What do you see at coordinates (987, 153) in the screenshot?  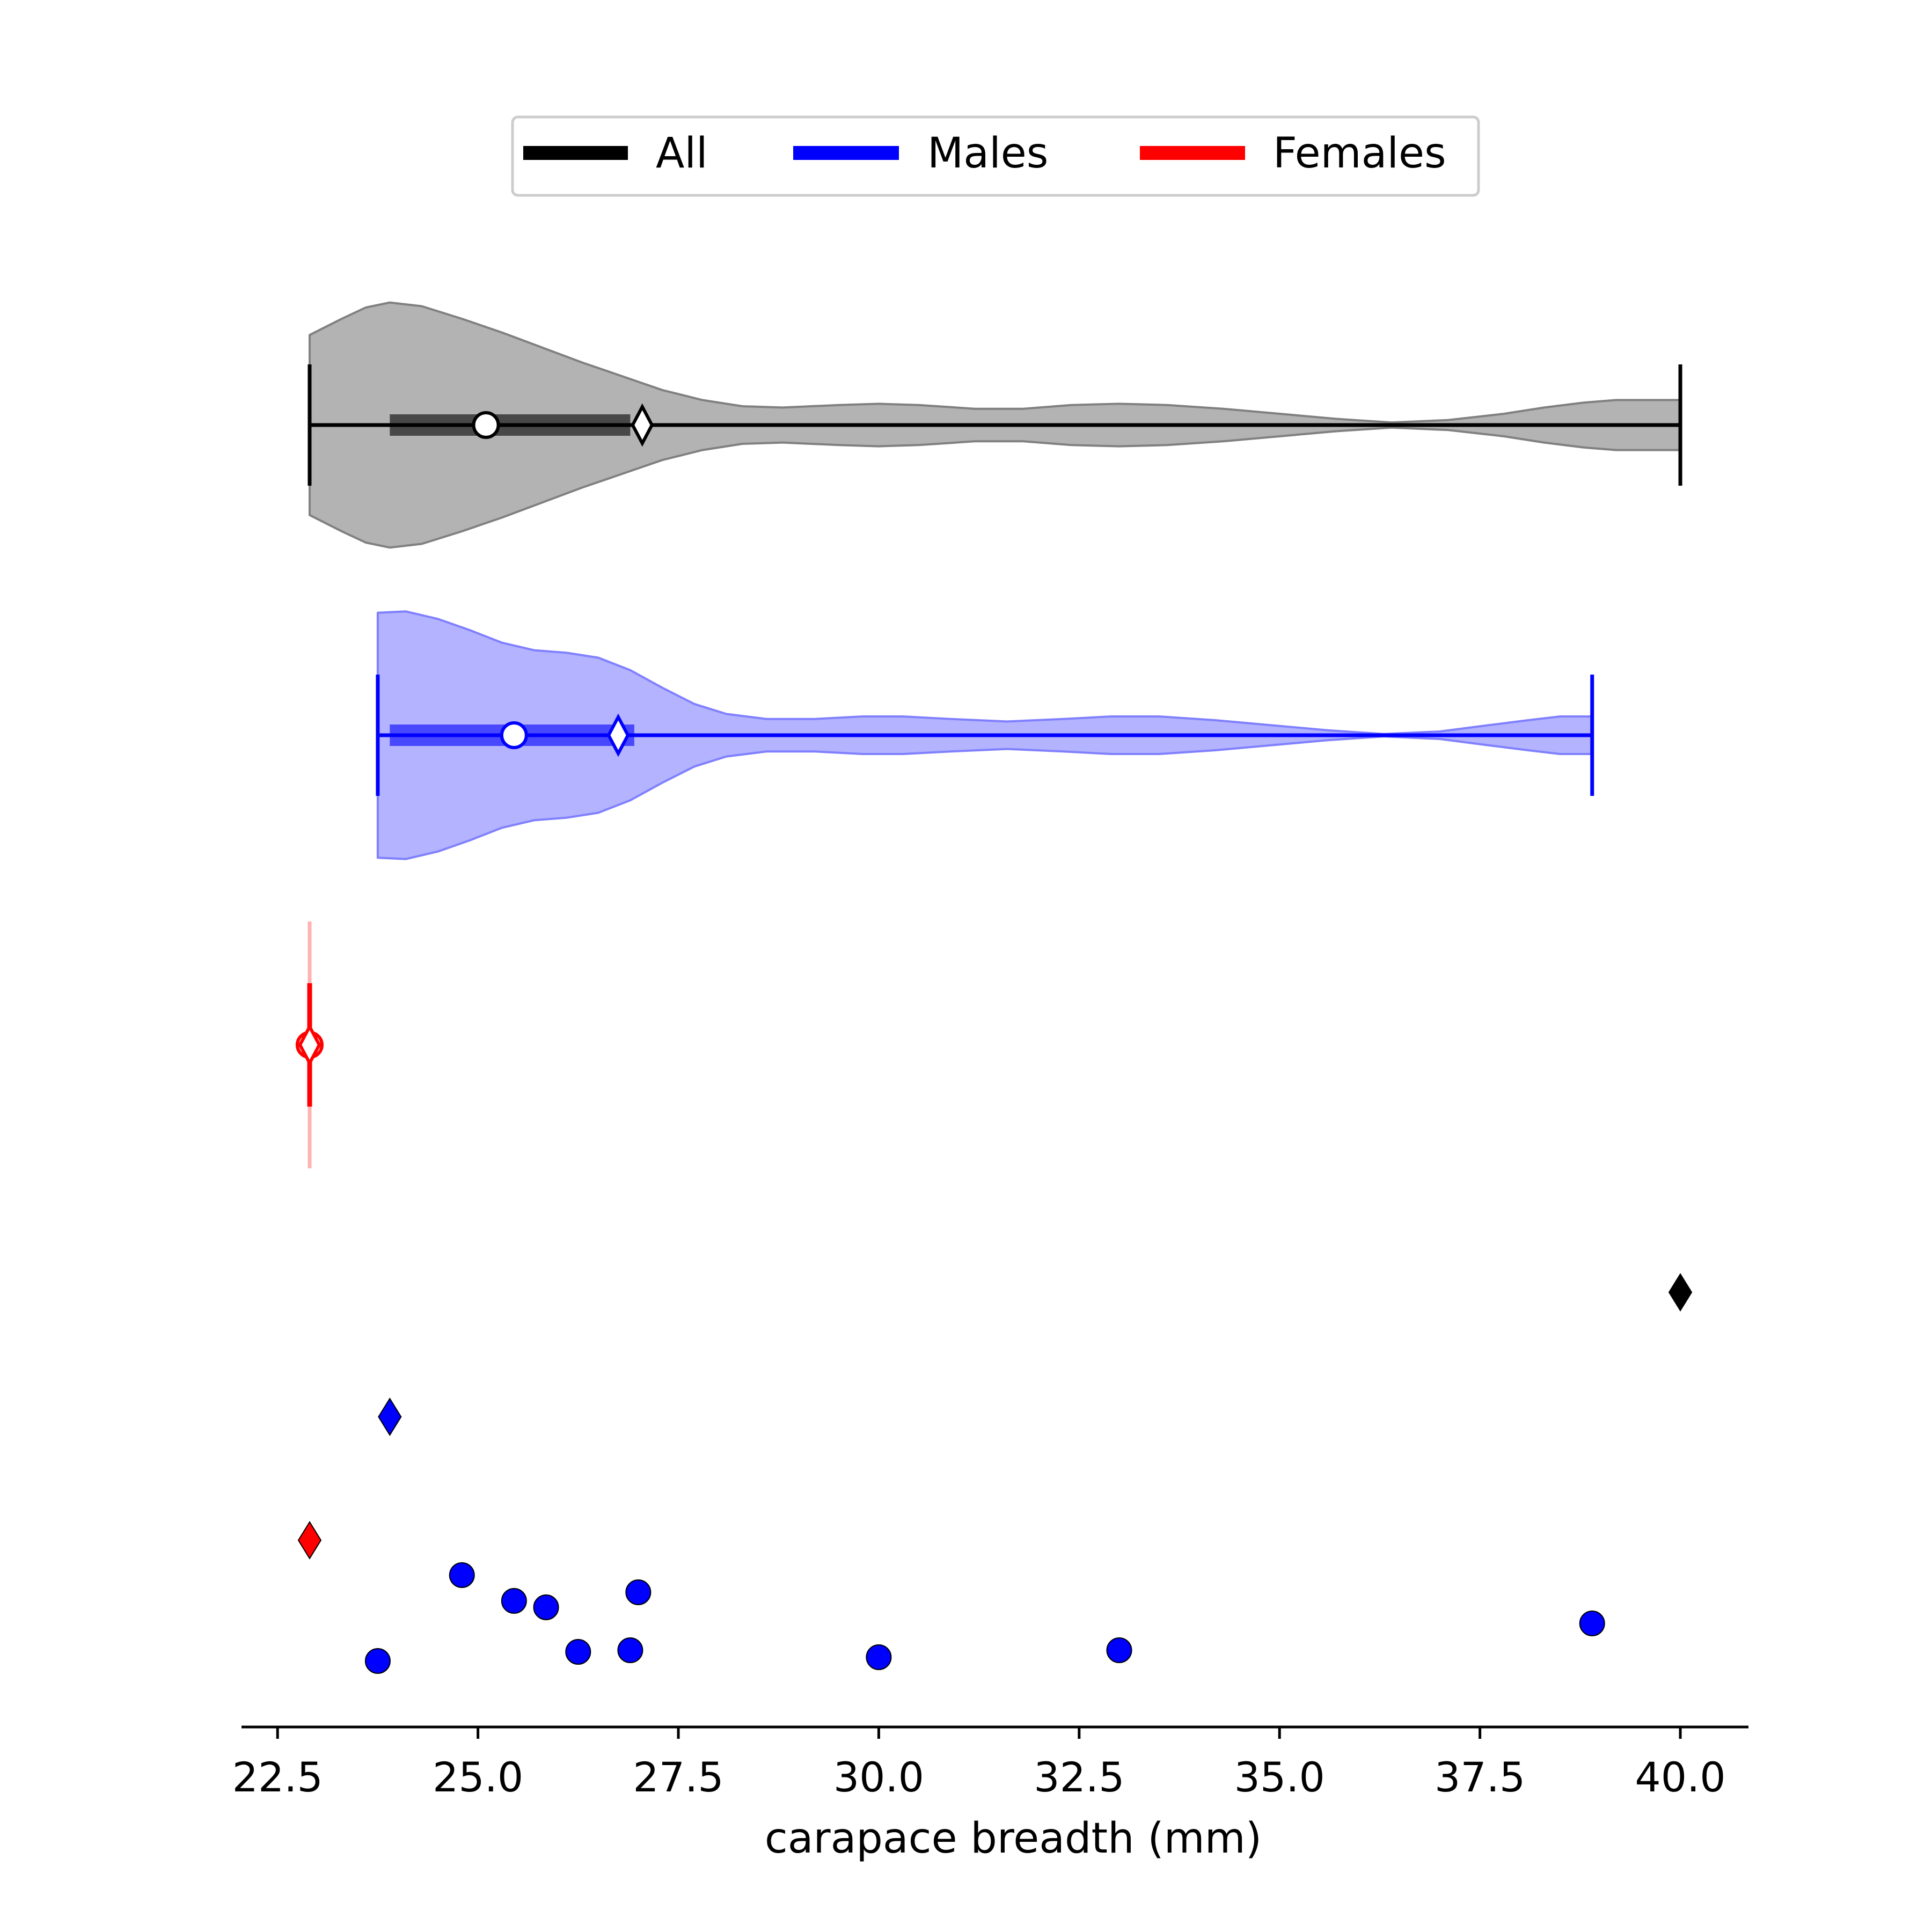 I see `legend-label-males: Males` at bounding box center [987, 153].